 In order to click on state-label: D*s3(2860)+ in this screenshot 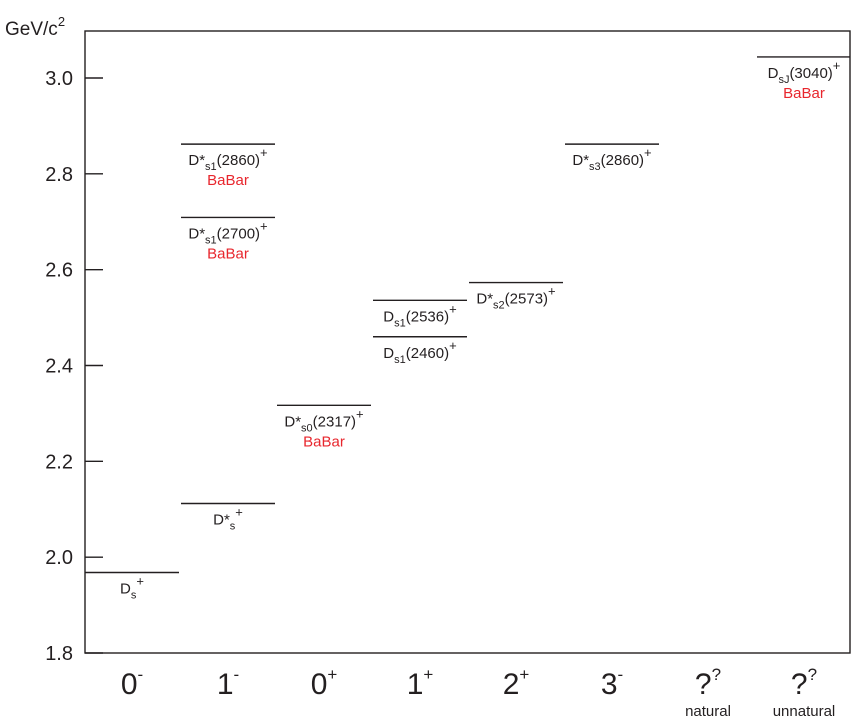, I will do `click(611, 159)`.